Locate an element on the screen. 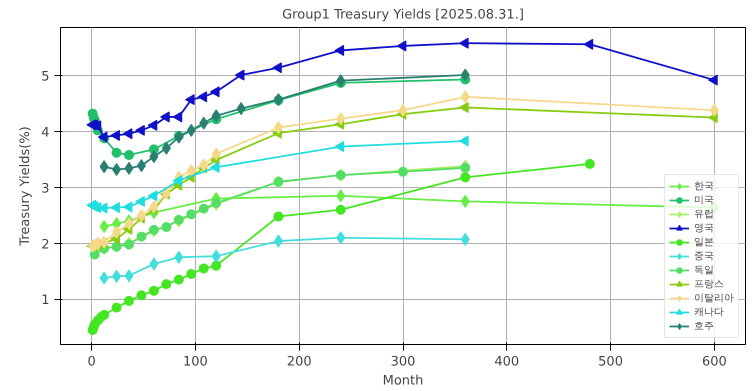 Image resolution: width=755 pixels, height=391 pixels. y-axis-title: Treasury Yields(%) is located at coordinates (26, 186).